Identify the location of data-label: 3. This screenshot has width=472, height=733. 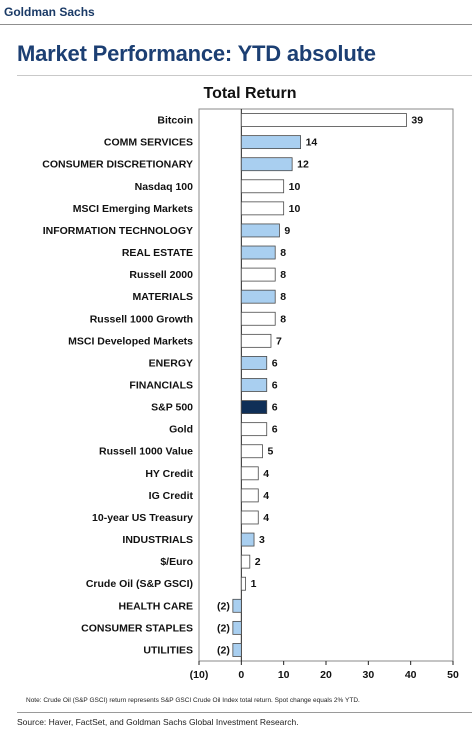
(262, 540).